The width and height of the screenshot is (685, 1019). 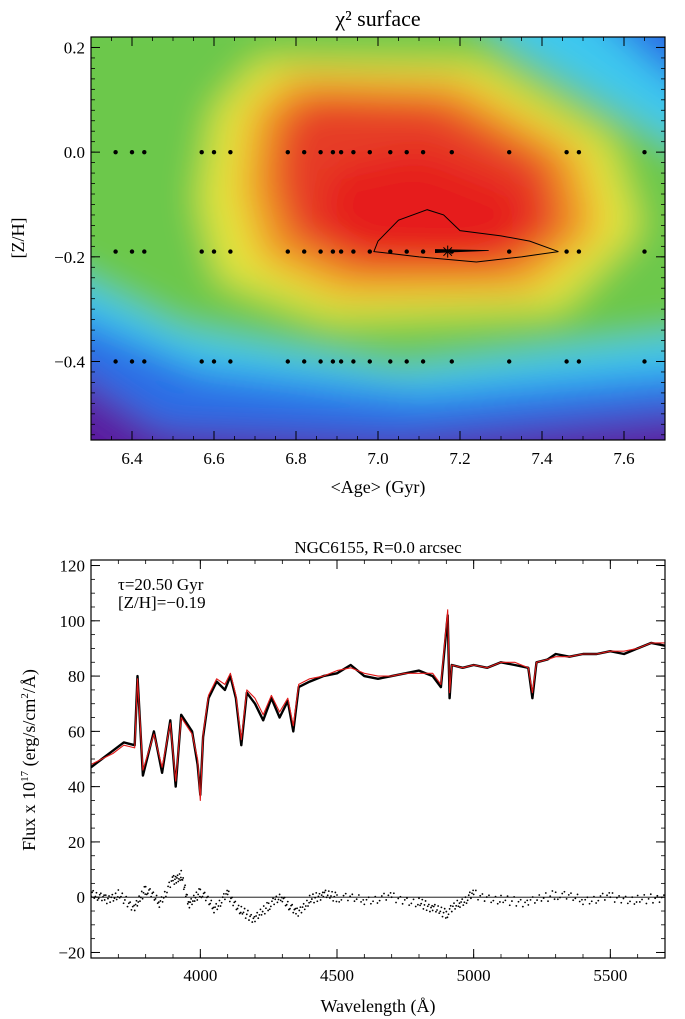 What do you see at coordinates (25, 776) in the screenshot?
I see `ylabel-exponent: 17` at bounding box center [25, 776].